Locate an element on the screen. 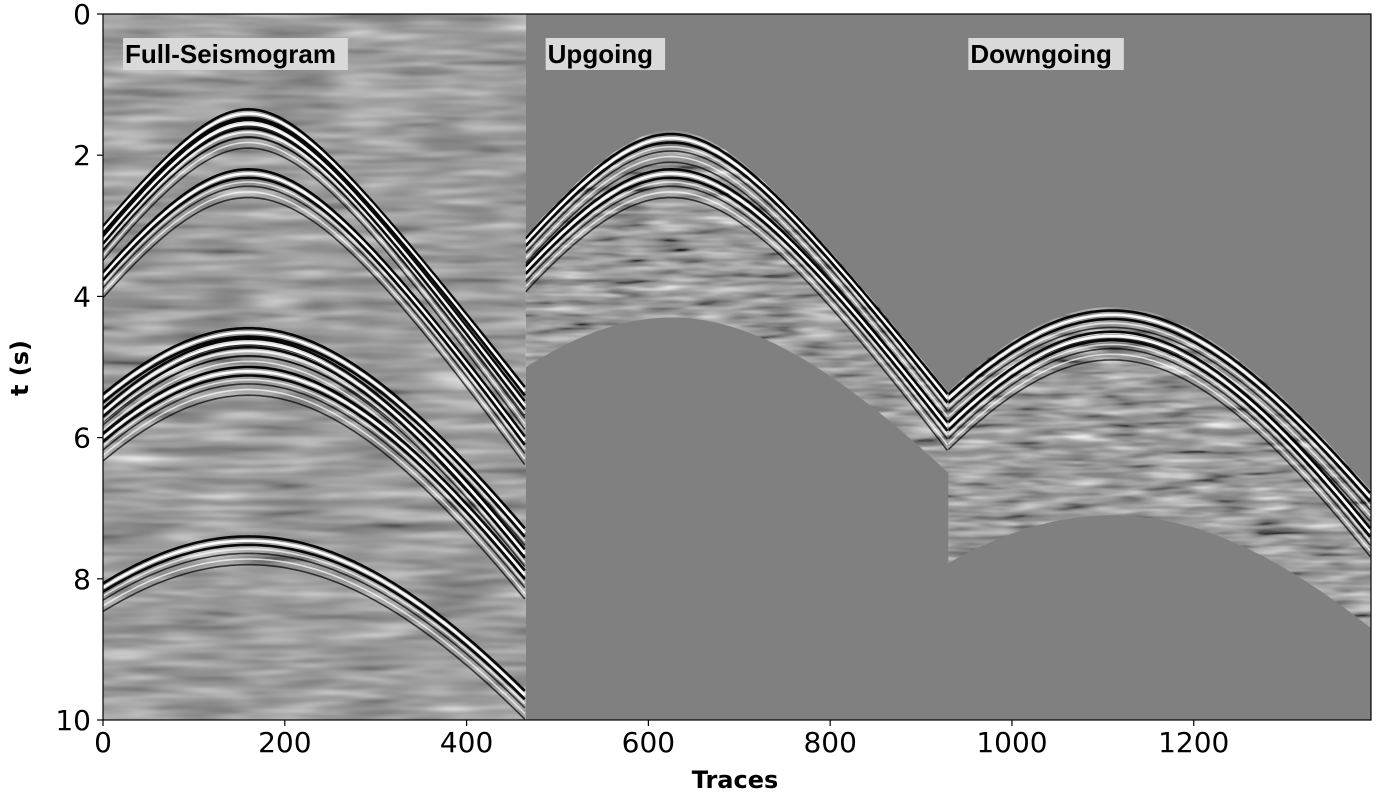  x-tick-label: 400 is located at coordinates (466, 742).